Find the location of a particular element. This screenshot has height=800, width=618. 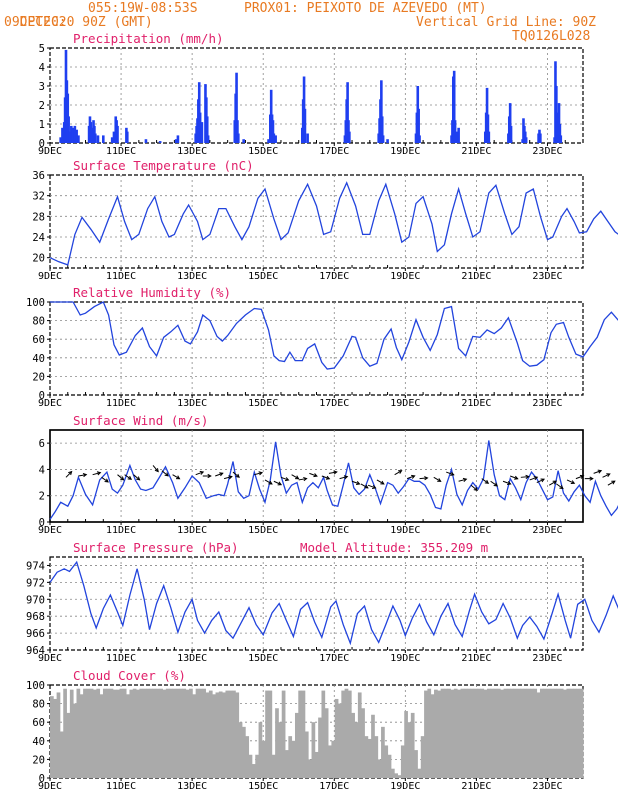

y-tick-label: 2 is located at coordinates (42, 106).